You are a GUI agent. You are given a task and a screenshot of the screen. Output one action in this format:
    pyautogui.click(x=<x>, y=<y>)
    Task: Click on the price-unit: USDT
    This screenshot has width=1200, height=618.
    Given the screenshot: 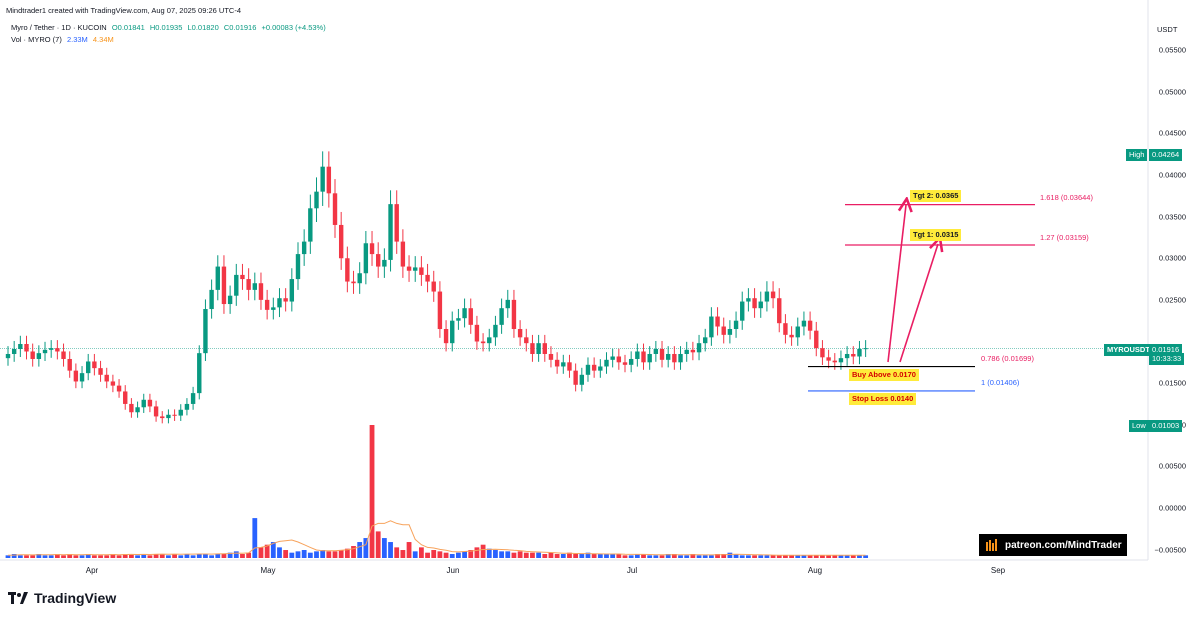 What is the action you would take?
    pyautogui.click(x=1167, y=29)
    